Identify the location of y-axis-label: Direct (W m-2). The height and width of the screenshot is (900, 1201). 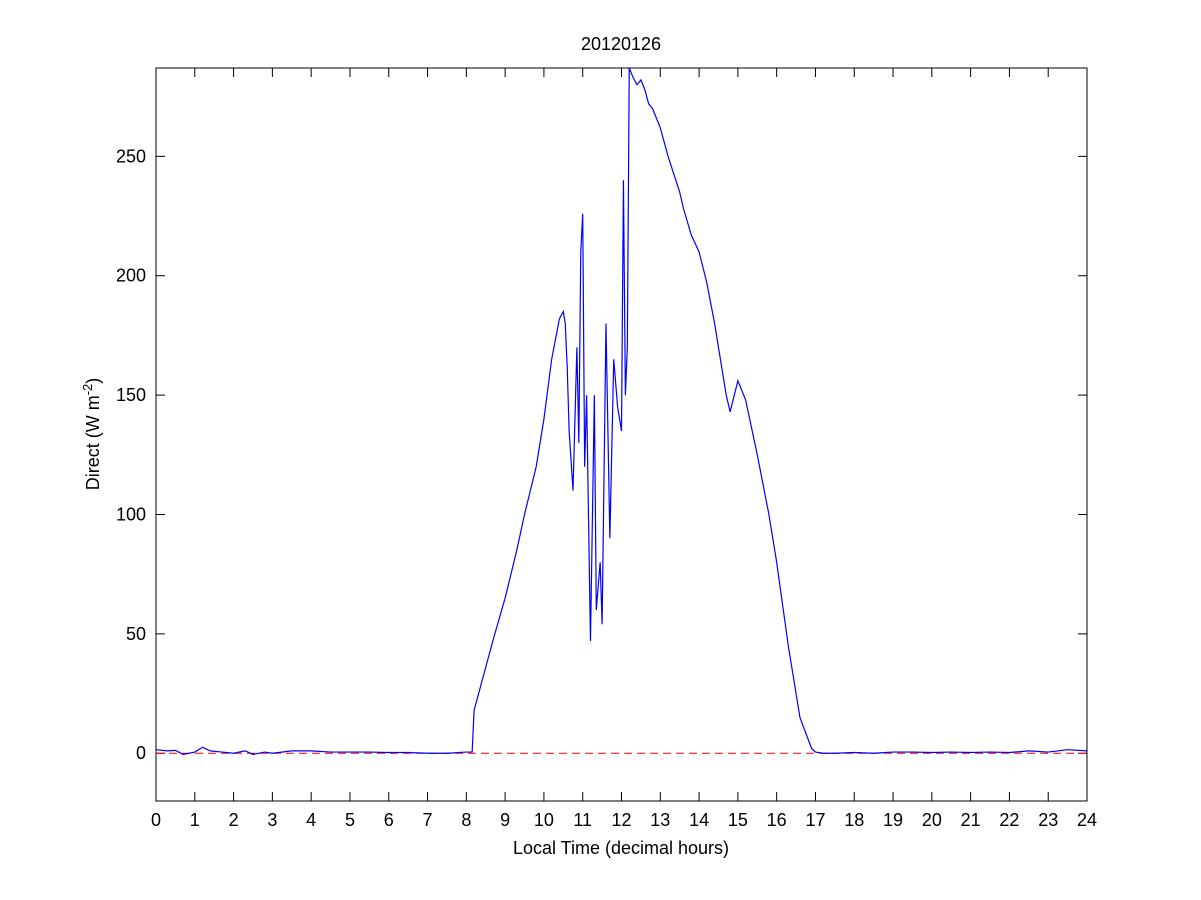
(91, 434).